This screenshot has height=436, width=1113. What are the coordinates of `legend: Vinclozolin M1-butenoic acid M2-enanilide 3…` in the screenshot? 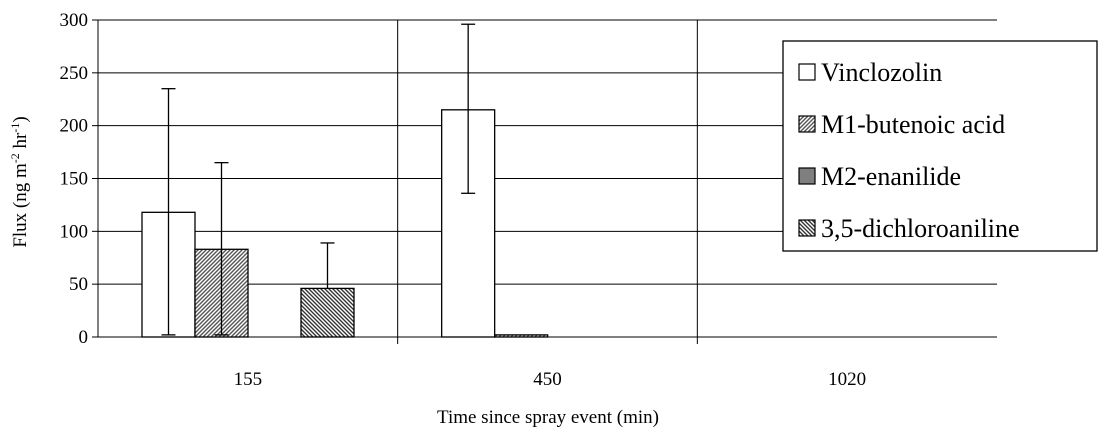 It's located at (940, 146).